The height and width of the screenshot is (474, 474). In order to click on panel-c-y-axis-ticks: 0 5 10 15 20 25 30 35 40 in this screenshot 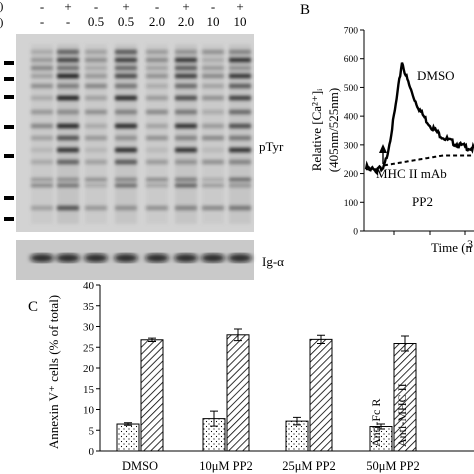, I will do `click(91, 369)`.